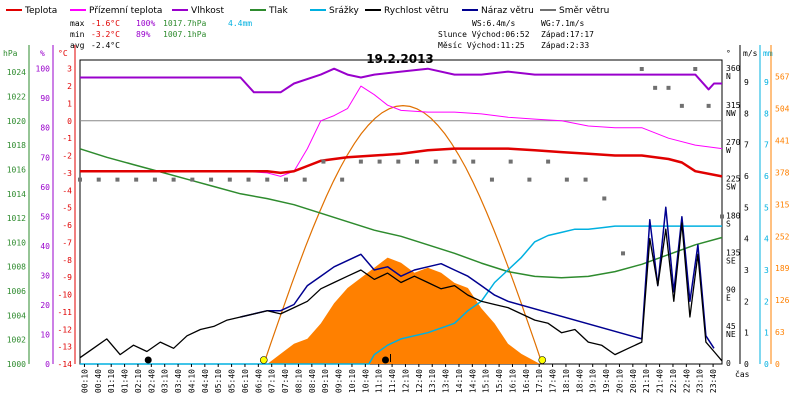 This screenshot has height=400, width=800. Describe the element at coordinates (486, 381) in the screenshot. I see `x-tick-label: 15:10` at that location.